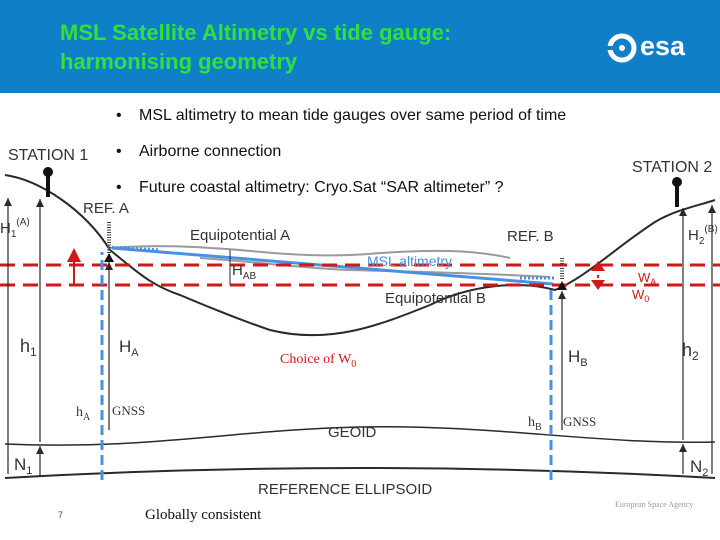 The image size is (720, 540). I want to click on page-number: 7, so click(61, 515).